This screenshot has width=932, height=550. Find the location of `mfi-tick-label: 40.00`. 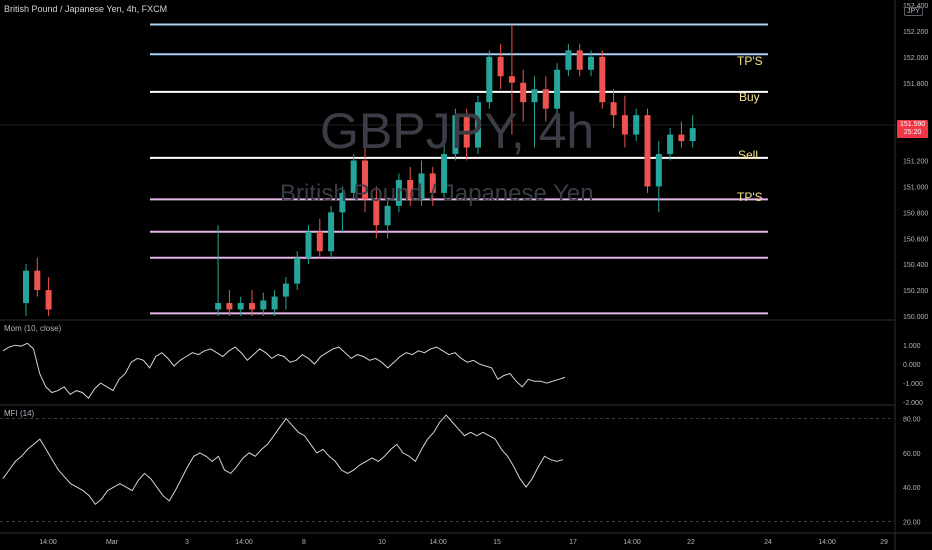

mfi-tick-label: 40.00 is located at coordinates (912, 488).